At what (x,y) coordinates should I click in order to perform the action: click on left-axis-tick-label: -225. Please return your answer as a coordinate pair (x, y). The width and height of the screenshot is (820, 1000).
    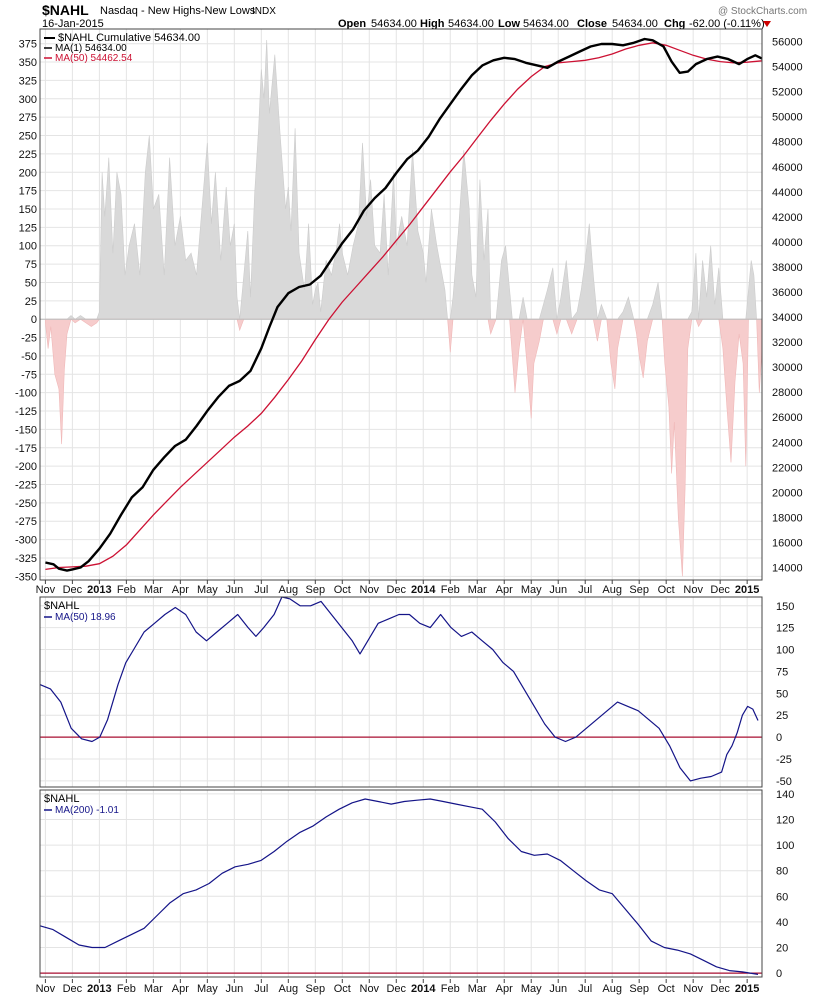
    Looking at the image, I should click on (26, 485).